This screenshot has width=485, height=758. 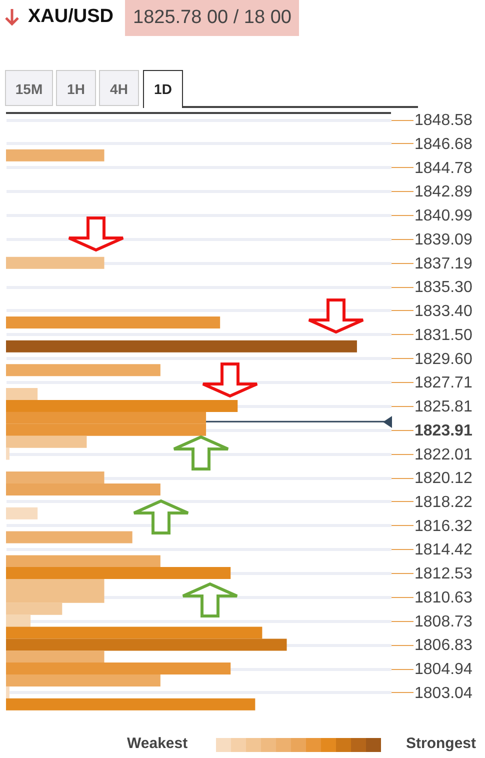 What do you see at coordinates (441, 743) in the screenshot?
I see `text: Strongest` at bounding box center [441, 743].